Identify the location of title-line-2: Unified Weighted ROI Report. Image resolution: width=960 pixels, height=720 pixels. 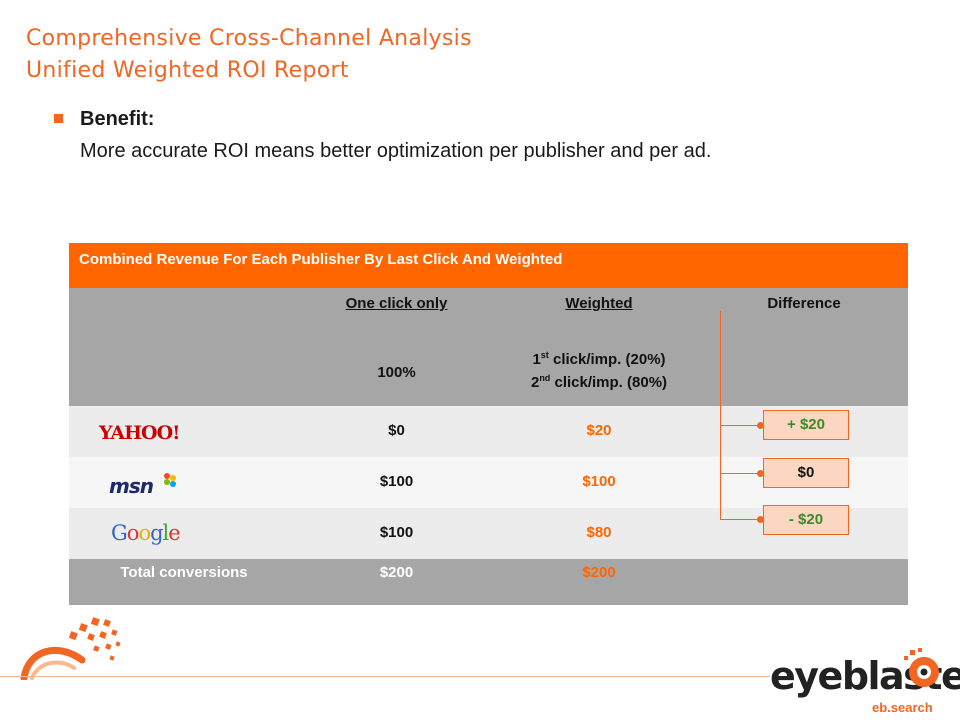
(187, 70).